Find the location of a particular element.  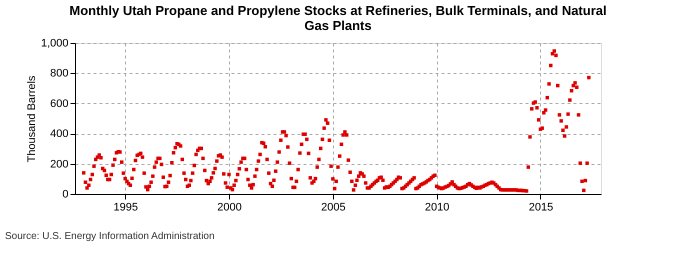

x-tick-label: 1995 is located at coordinates (125, 208).